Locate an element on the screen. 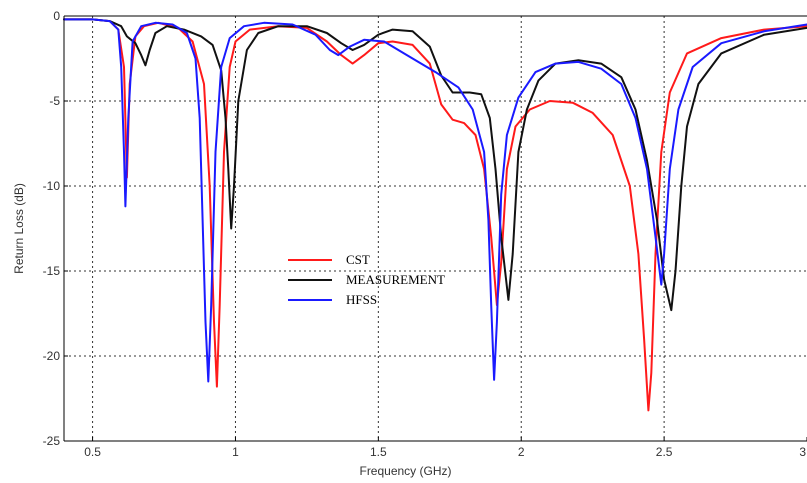 Image resolution: width=807 pixels, height=483 pixels. legend: CST MEASUREMENT HFSS is located at coordinates (366, 279).